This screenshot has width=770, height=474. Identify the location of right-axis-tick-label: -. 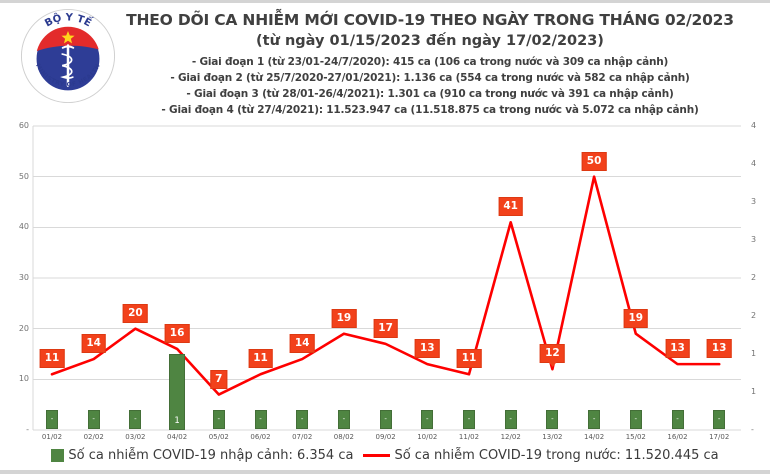
(752, 429).